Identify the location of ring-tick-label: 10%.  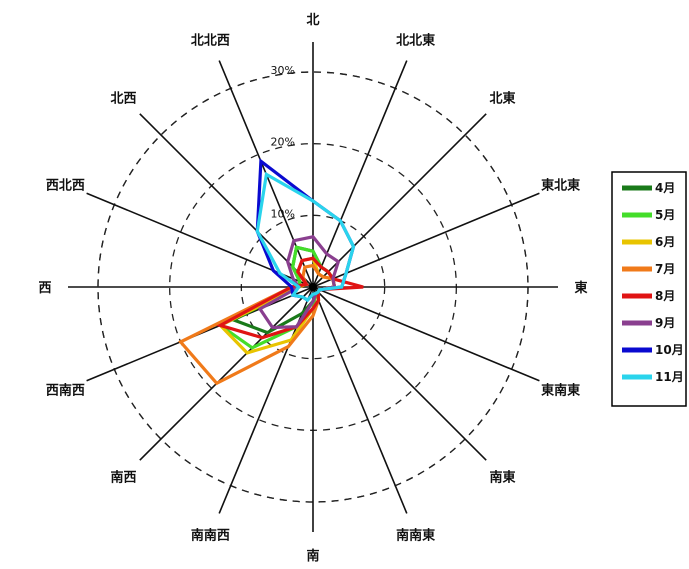
(283, 213).